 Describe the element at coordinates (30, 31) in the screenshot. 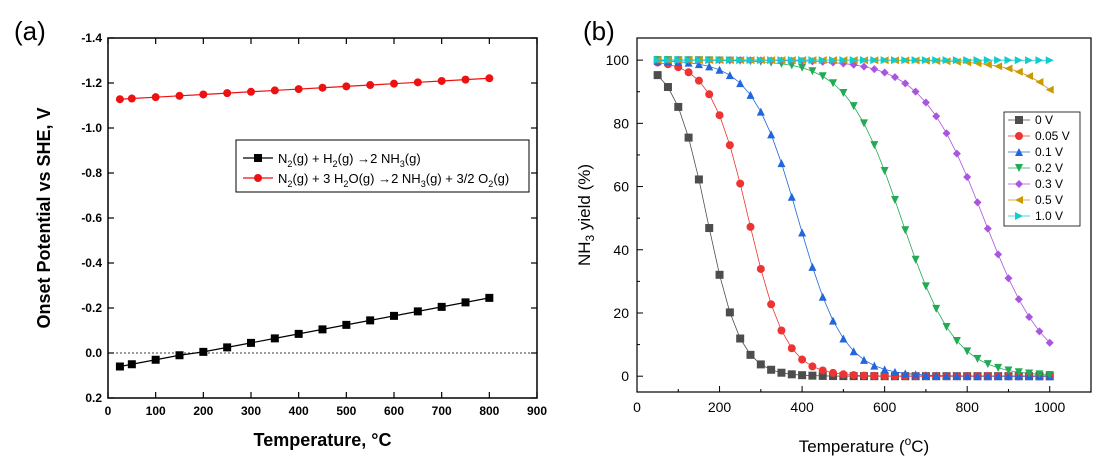

I see `panel-label-a: (a)` at that location.